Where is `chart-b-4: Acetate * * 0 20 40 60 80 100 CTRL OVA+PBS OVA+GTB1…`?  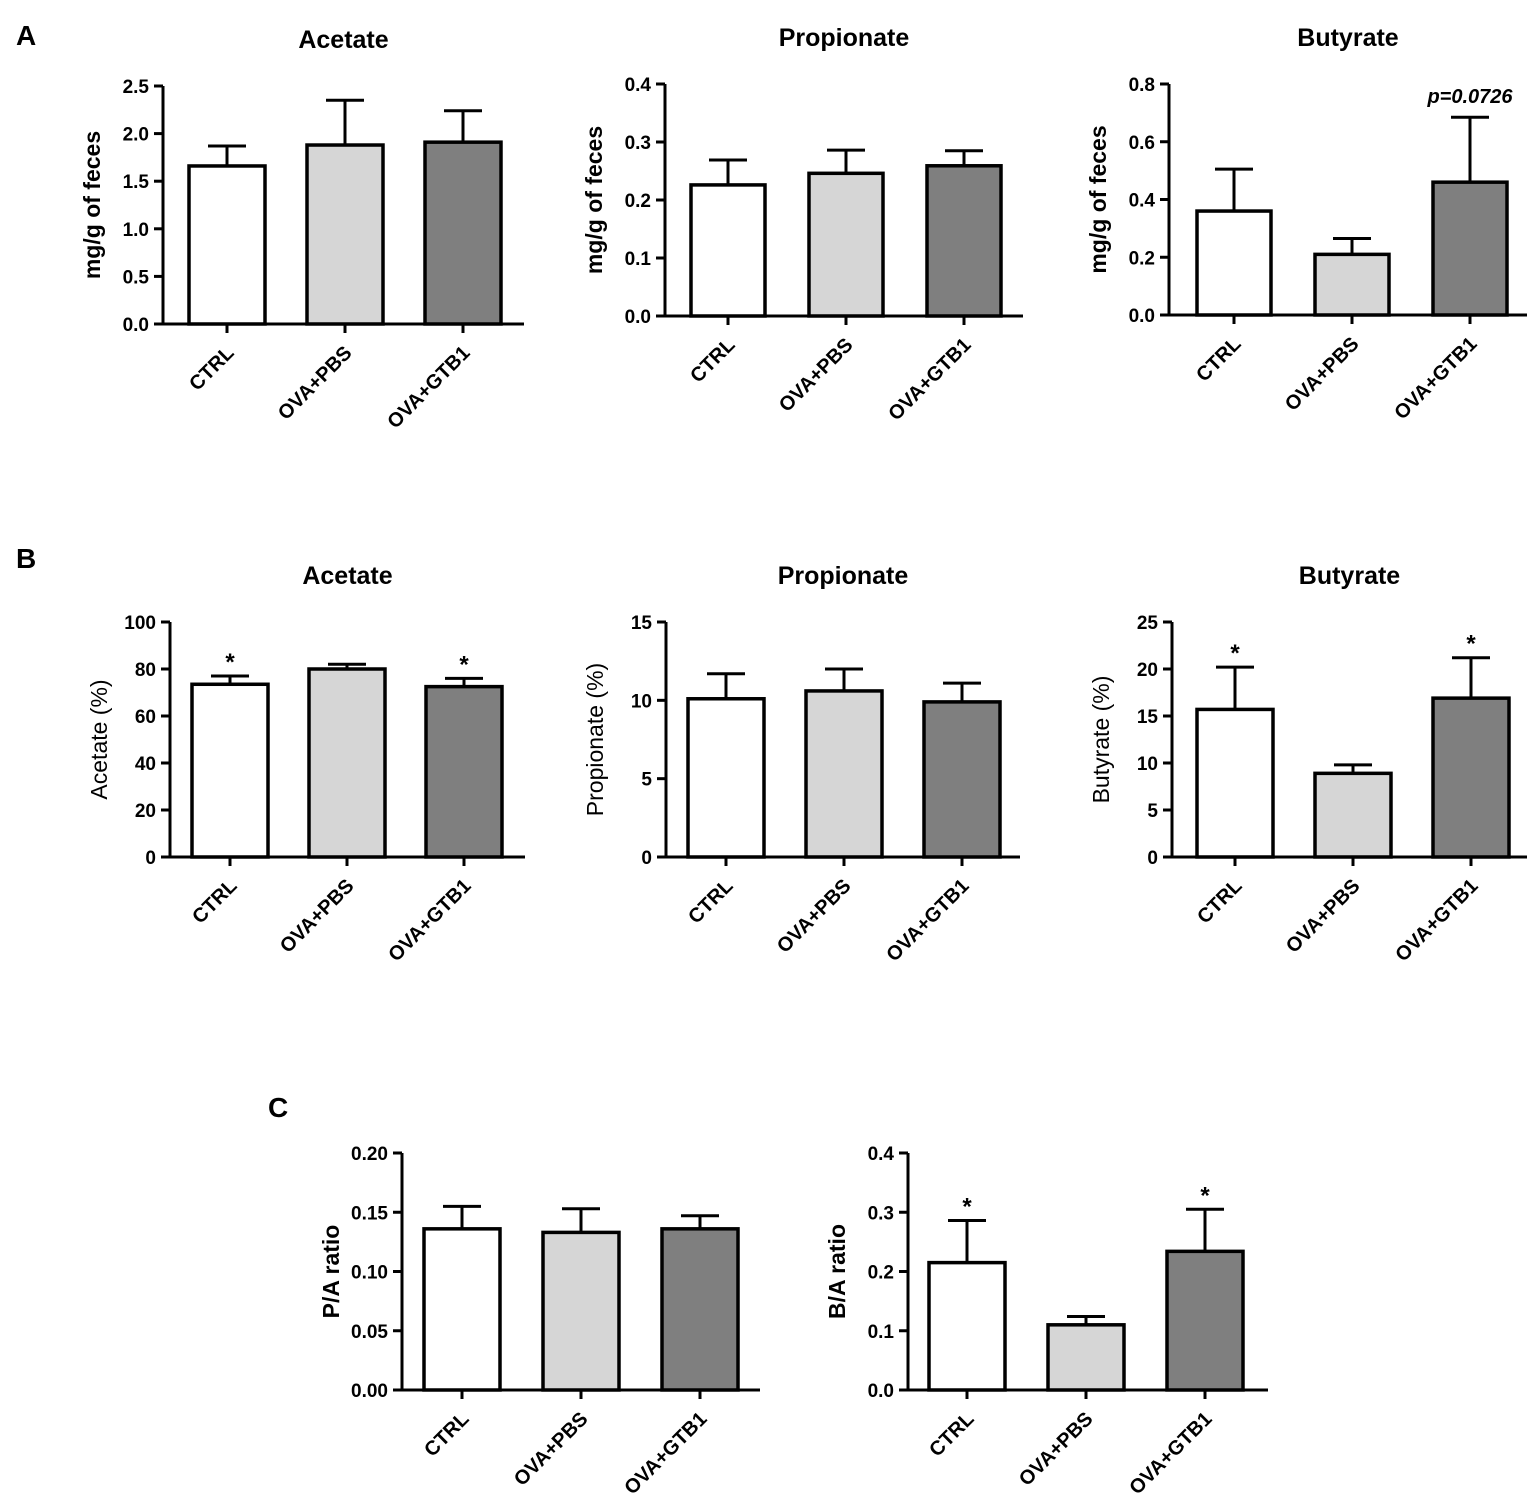
chart-b-4: Acetate * * 0 20 40 60 80 100 CTRL OVA+PBS OVA+GTB1… is located at coordinates (305, 764).